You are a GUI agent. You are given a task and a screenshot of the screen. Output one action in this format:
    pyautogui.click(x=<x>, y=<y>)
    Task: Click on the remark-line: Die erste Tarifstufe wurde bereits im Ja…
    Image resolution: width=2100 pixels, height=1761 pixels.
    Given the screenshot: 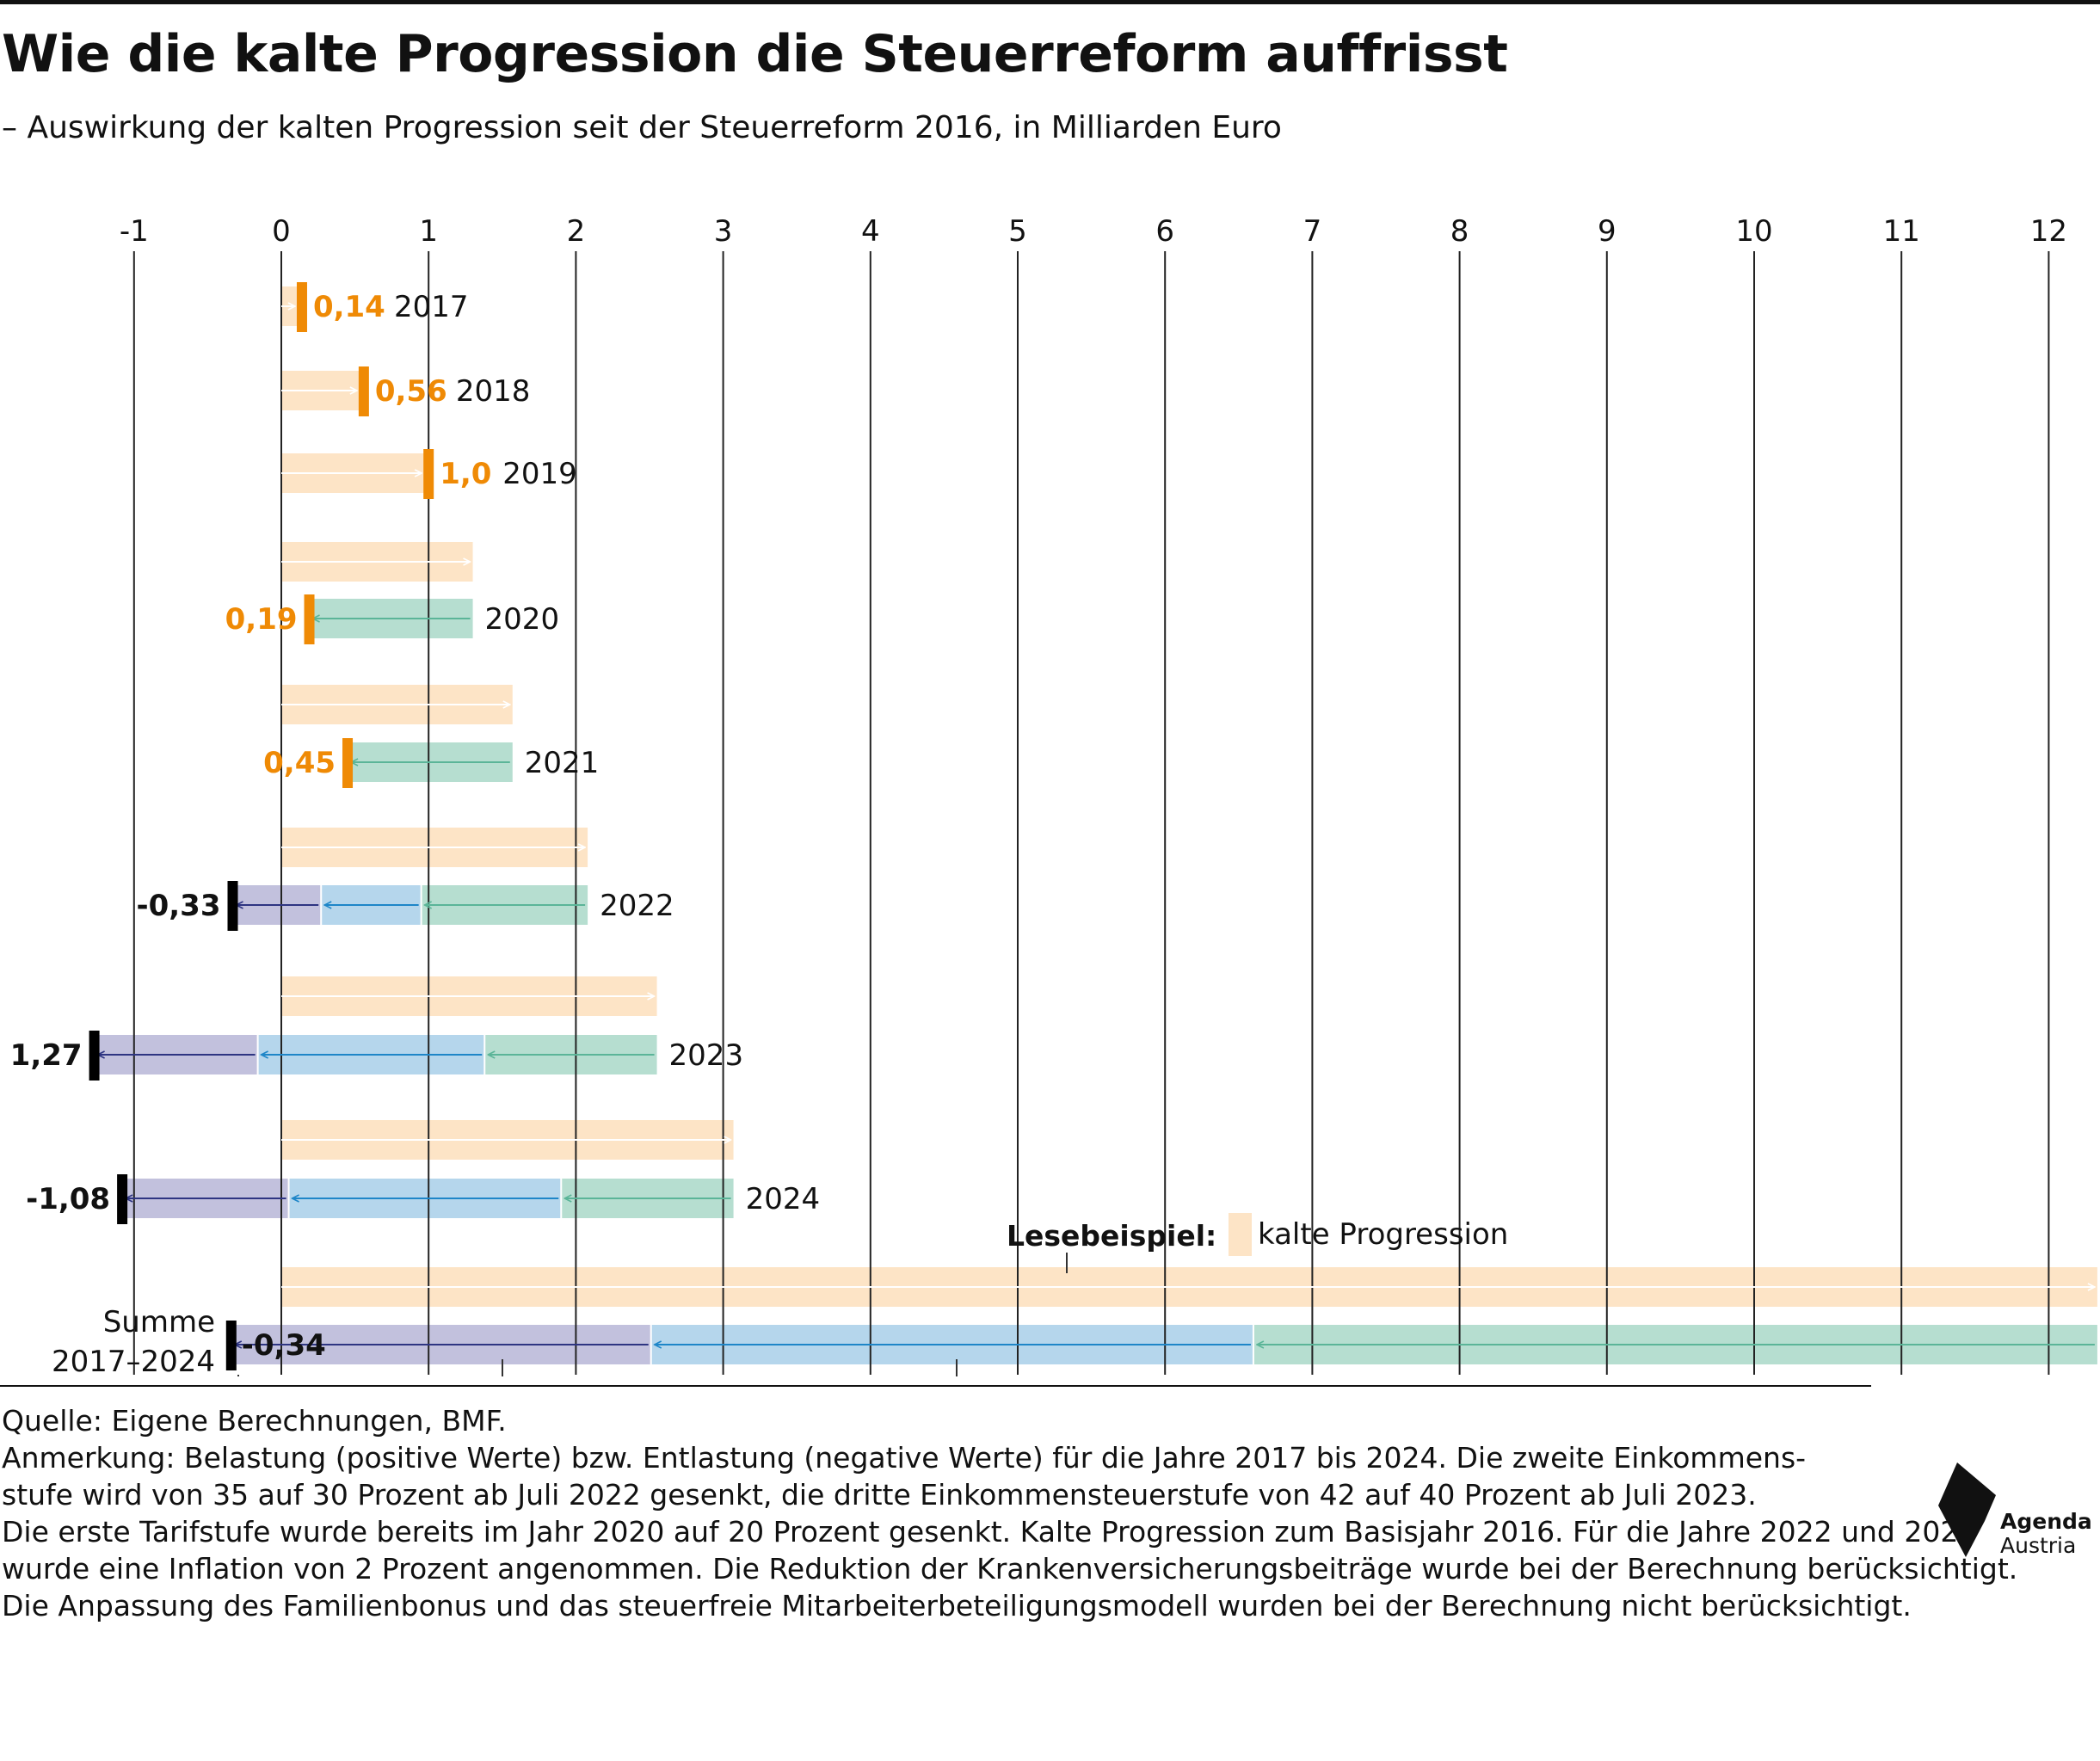 What is the action you would take?
    pyautogui.click(x=989, y=1532)
    